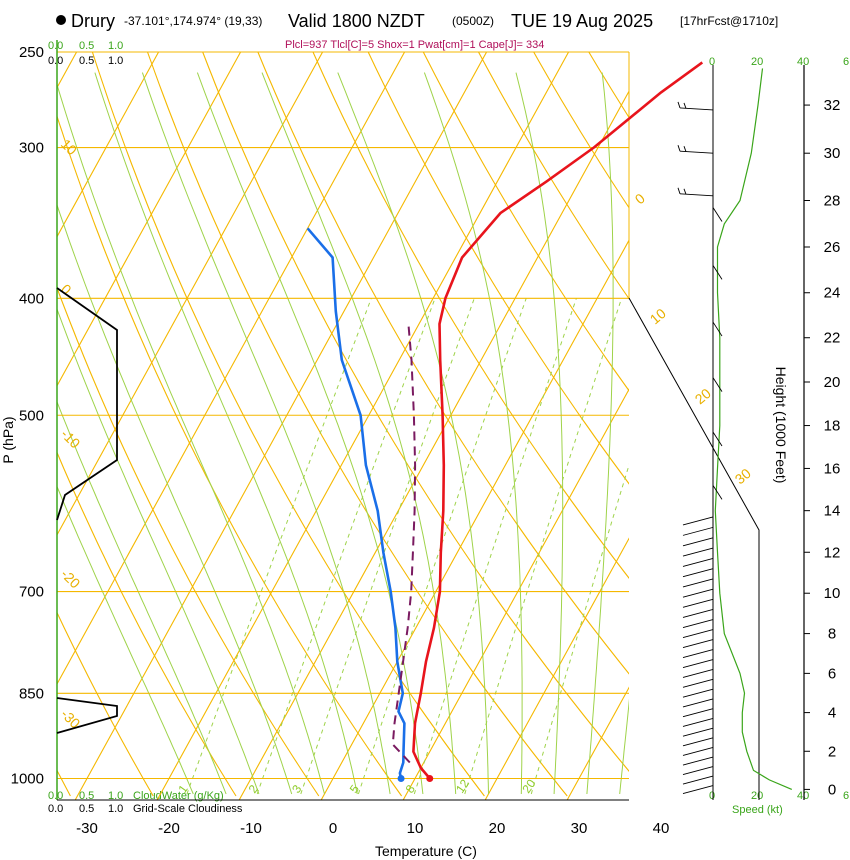 The height and width of the screenshot is (860, 850). I want to click on isotherm-label: -10, so click(71, 439).